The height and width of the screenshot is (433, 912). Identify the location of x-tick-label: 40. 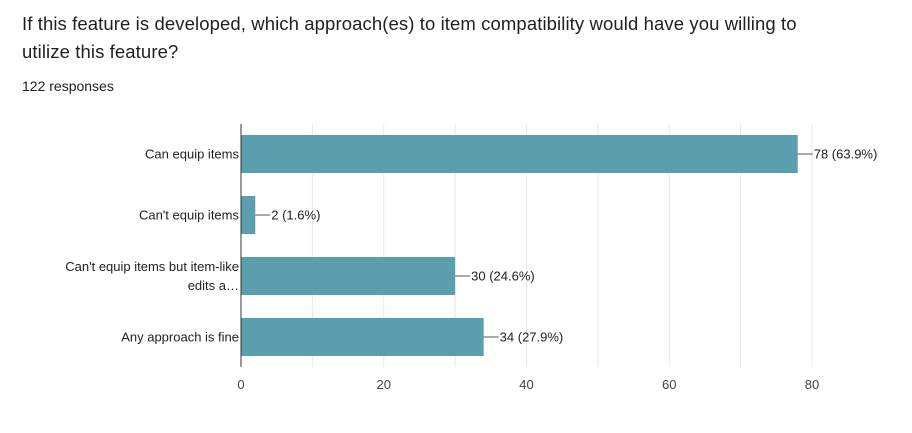
(526, 384).